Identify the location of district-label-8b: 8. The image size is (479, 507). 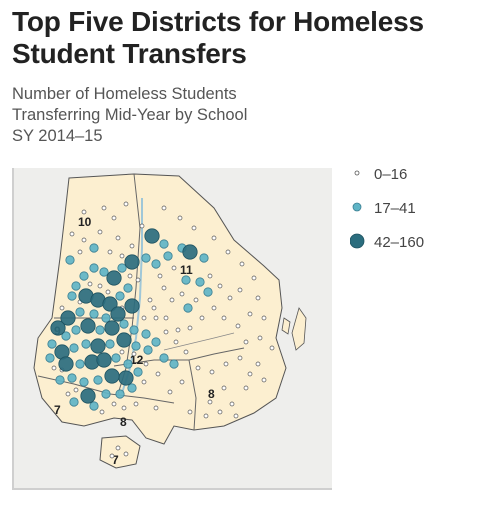
(211, 394).